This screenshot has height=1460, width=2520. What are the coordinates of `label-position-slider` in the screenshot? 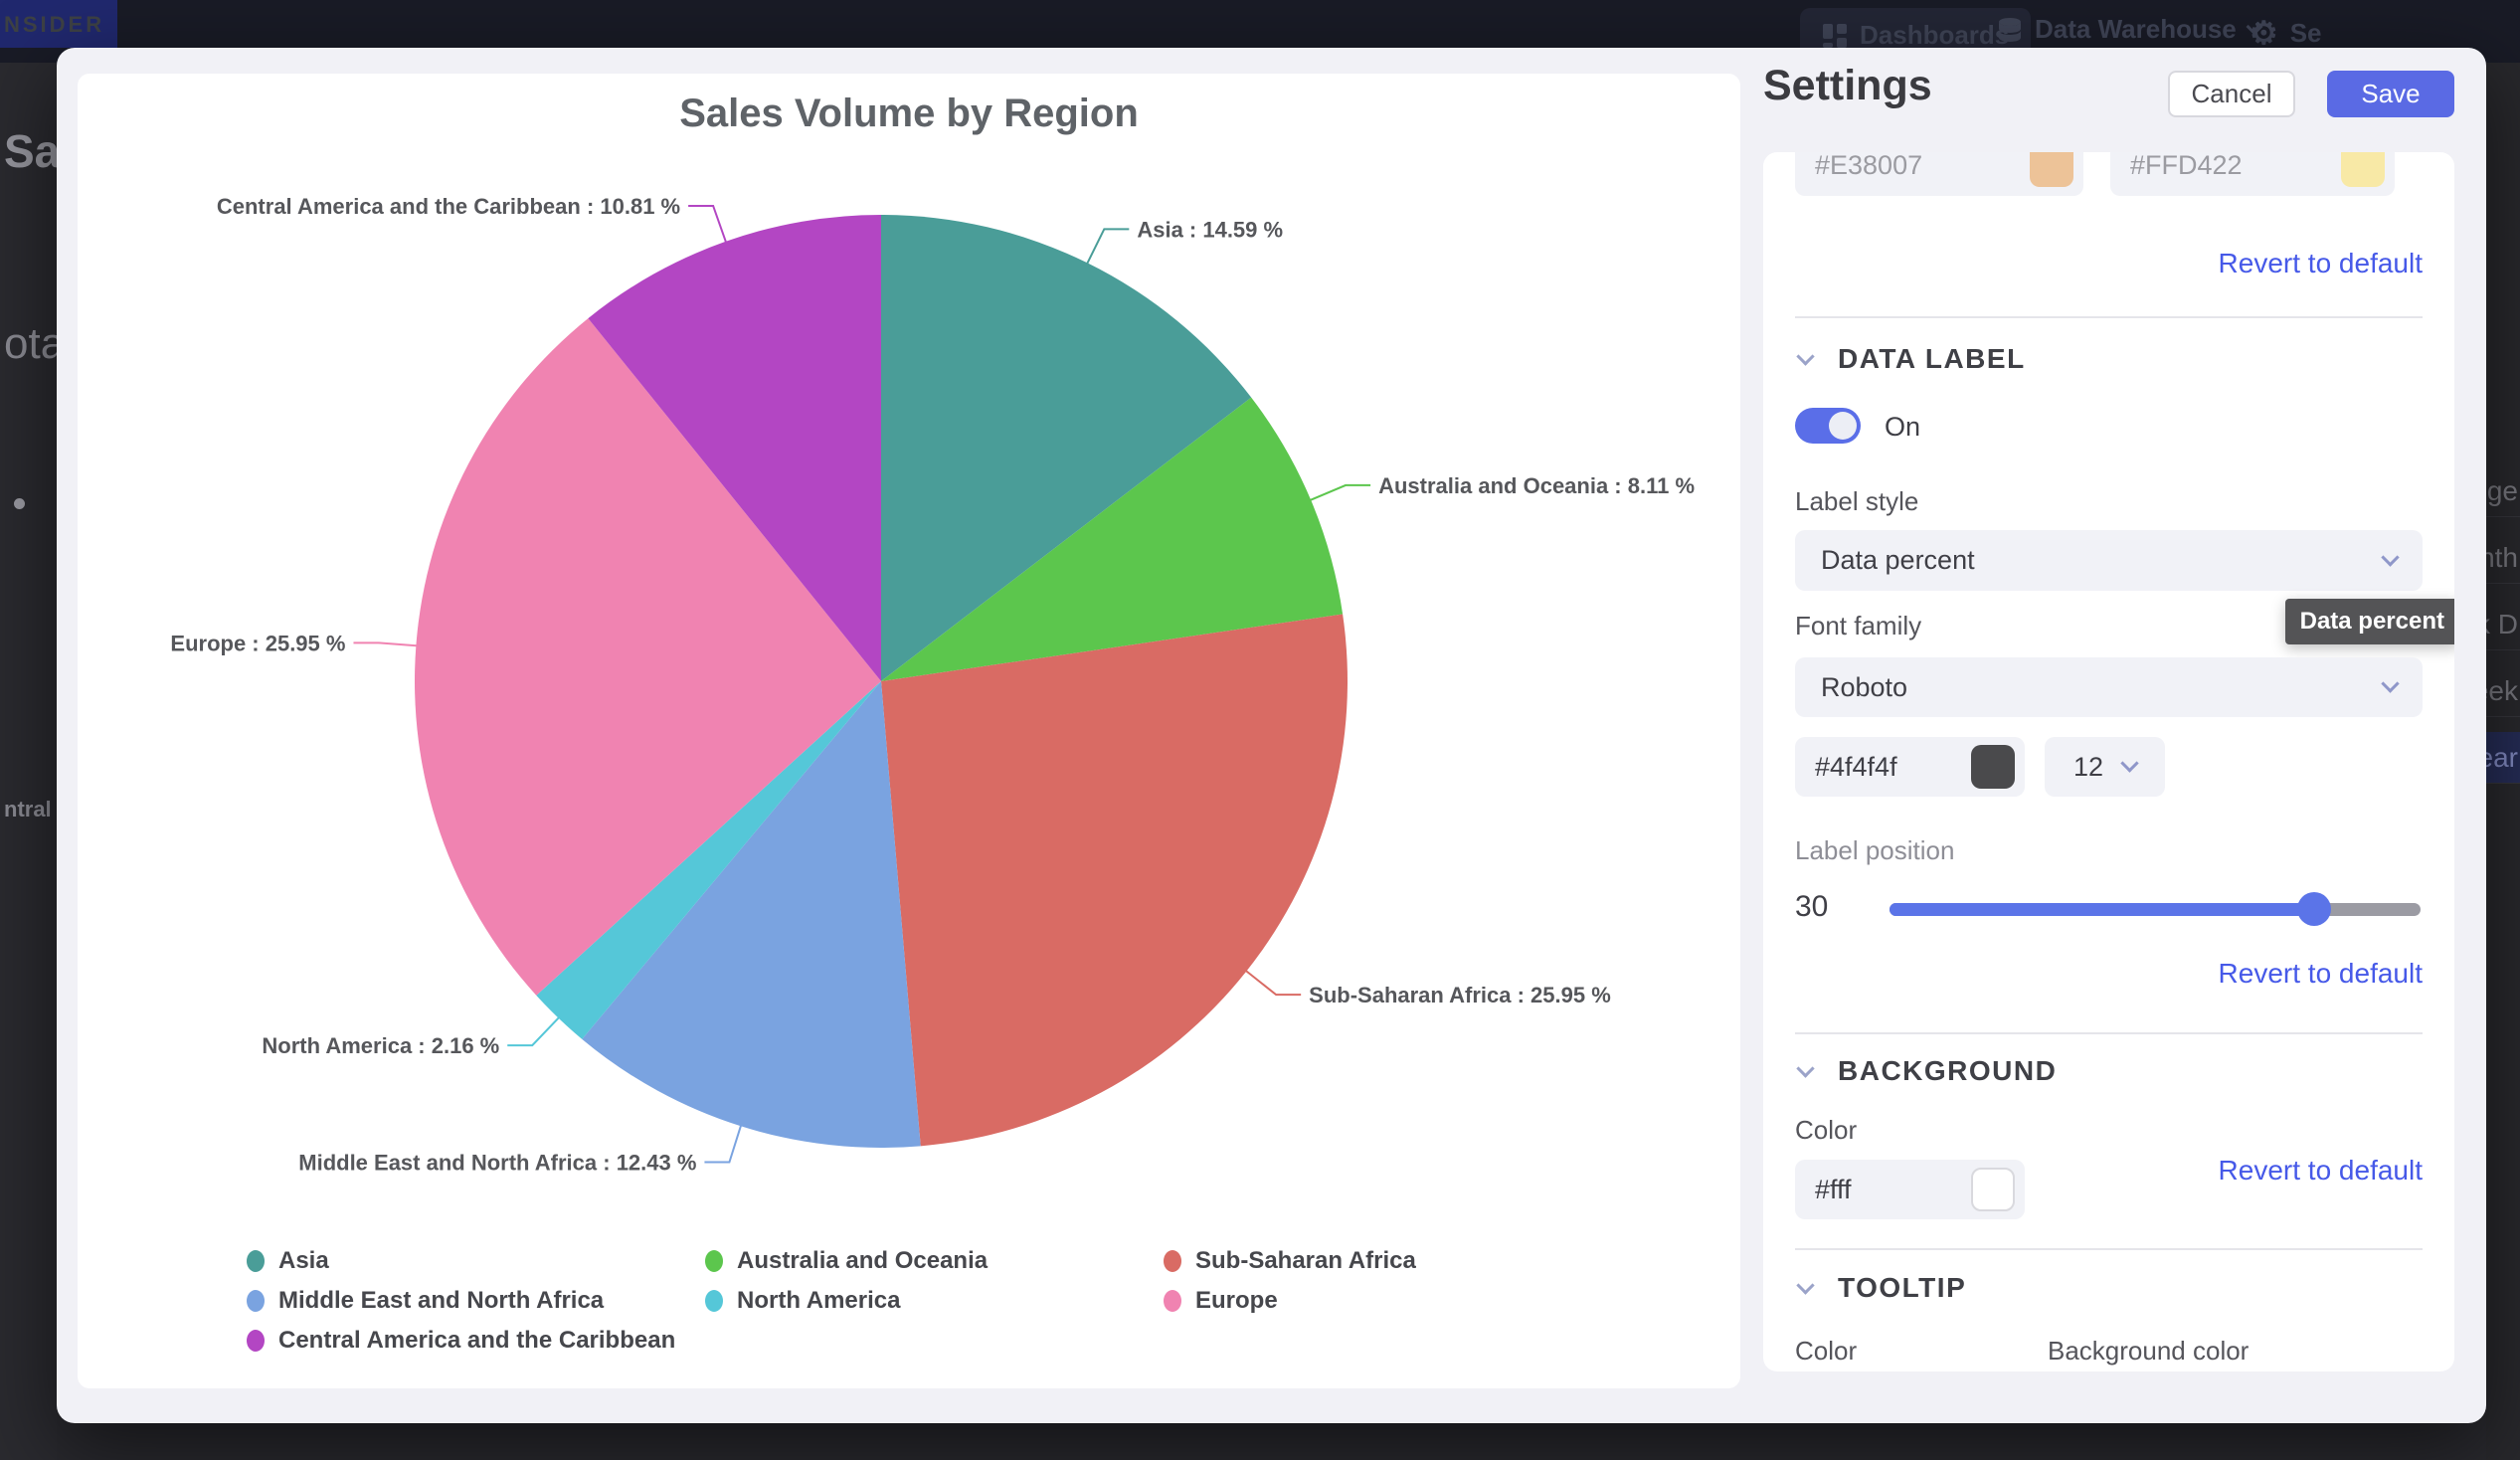 It's located at (2155, 909).